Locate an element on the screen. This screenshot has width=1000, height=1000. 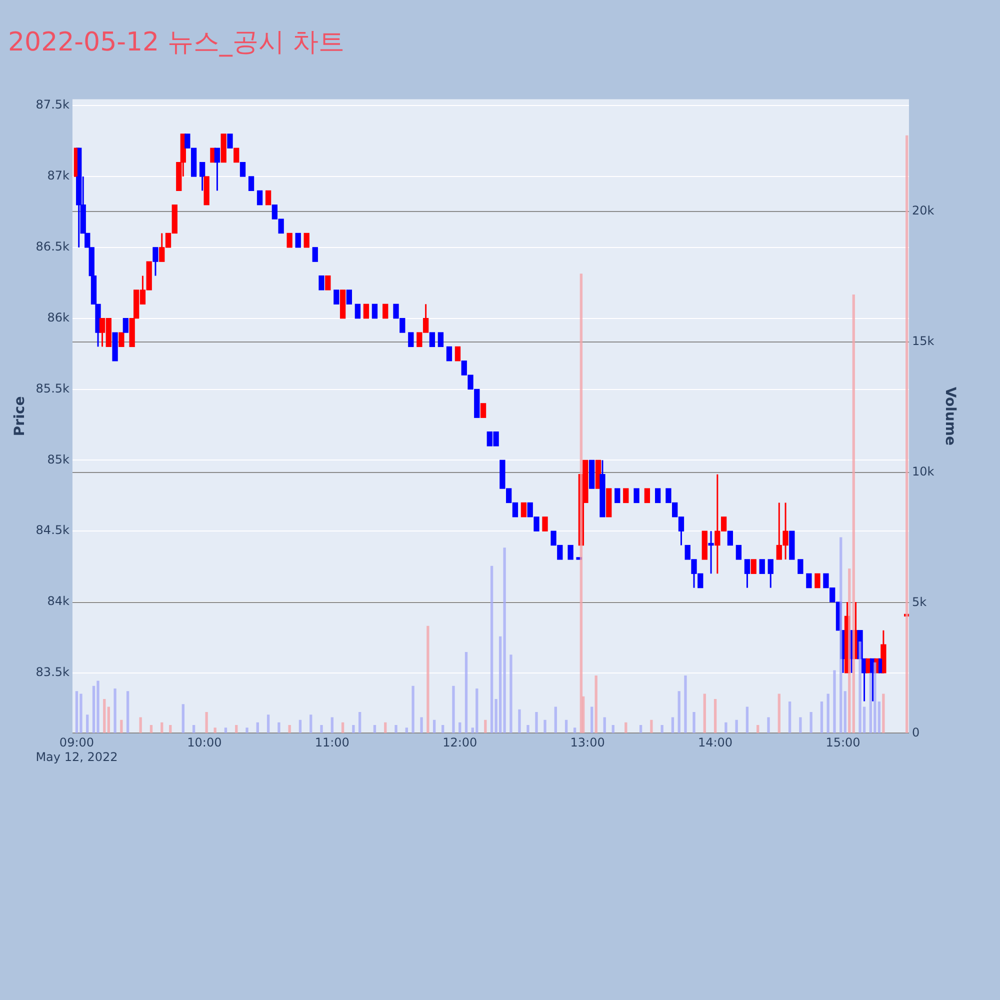
y-tick-label: 84.5k is located at coordinates (53, 530).